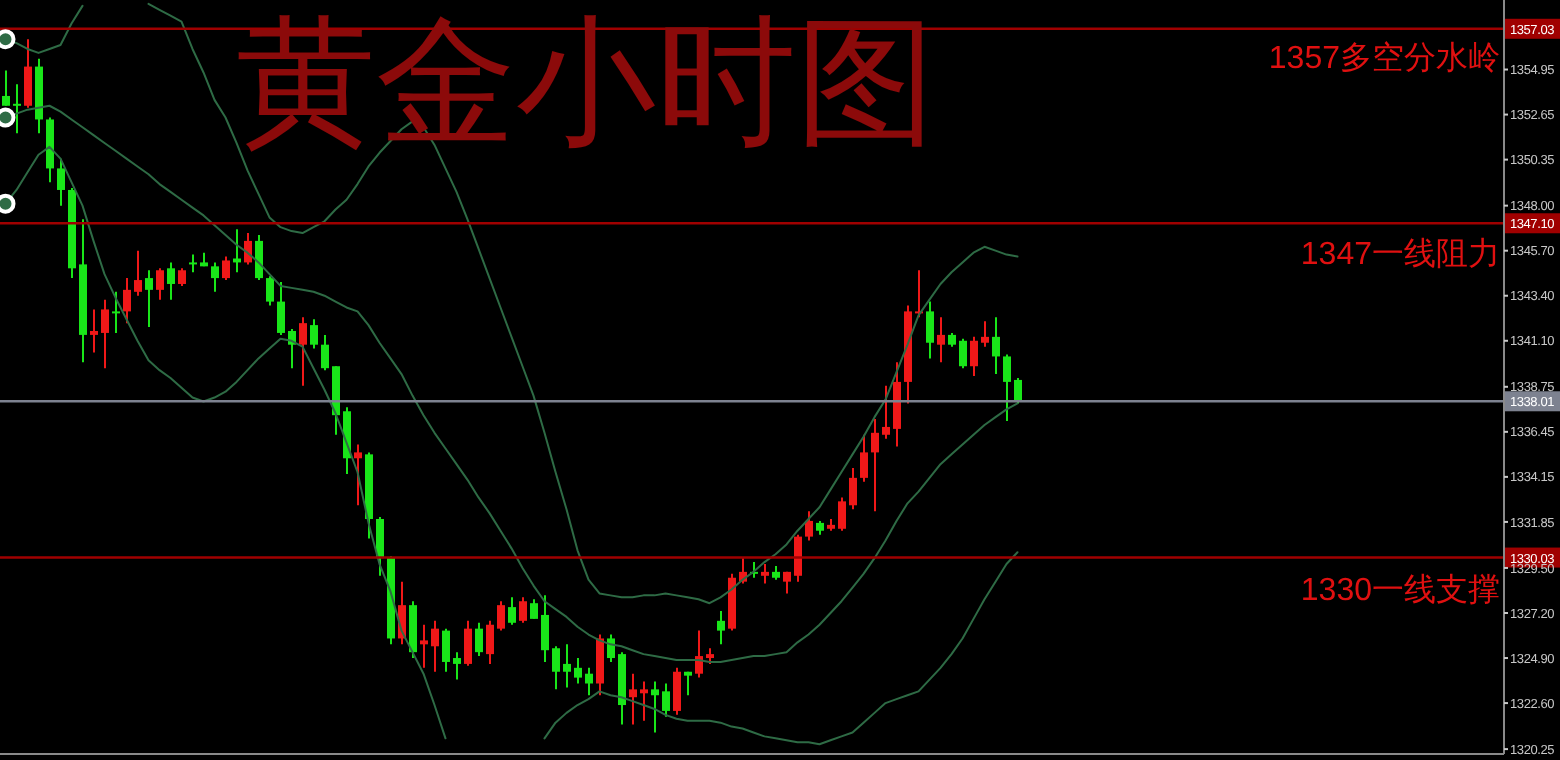  I want to click on annotation: 1357多空分水岭, so click(1384, 60).